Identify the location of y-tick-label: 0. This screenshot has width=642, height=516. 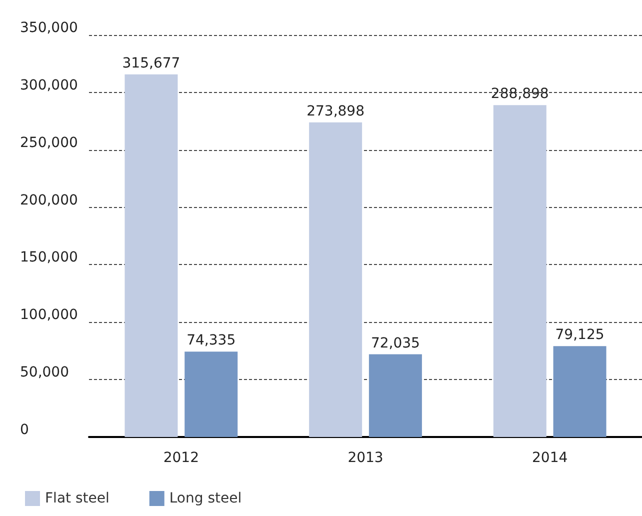
(24, 430).